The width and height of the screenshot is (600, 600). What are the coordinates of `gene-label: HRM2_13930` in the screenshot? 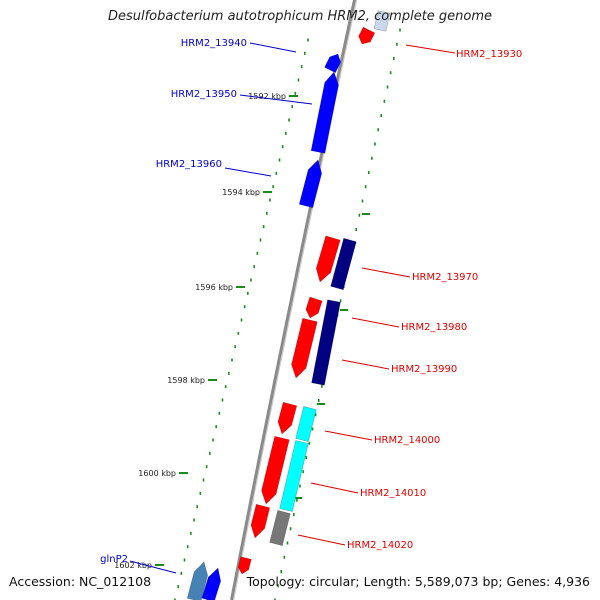 It's located at (489, 54).